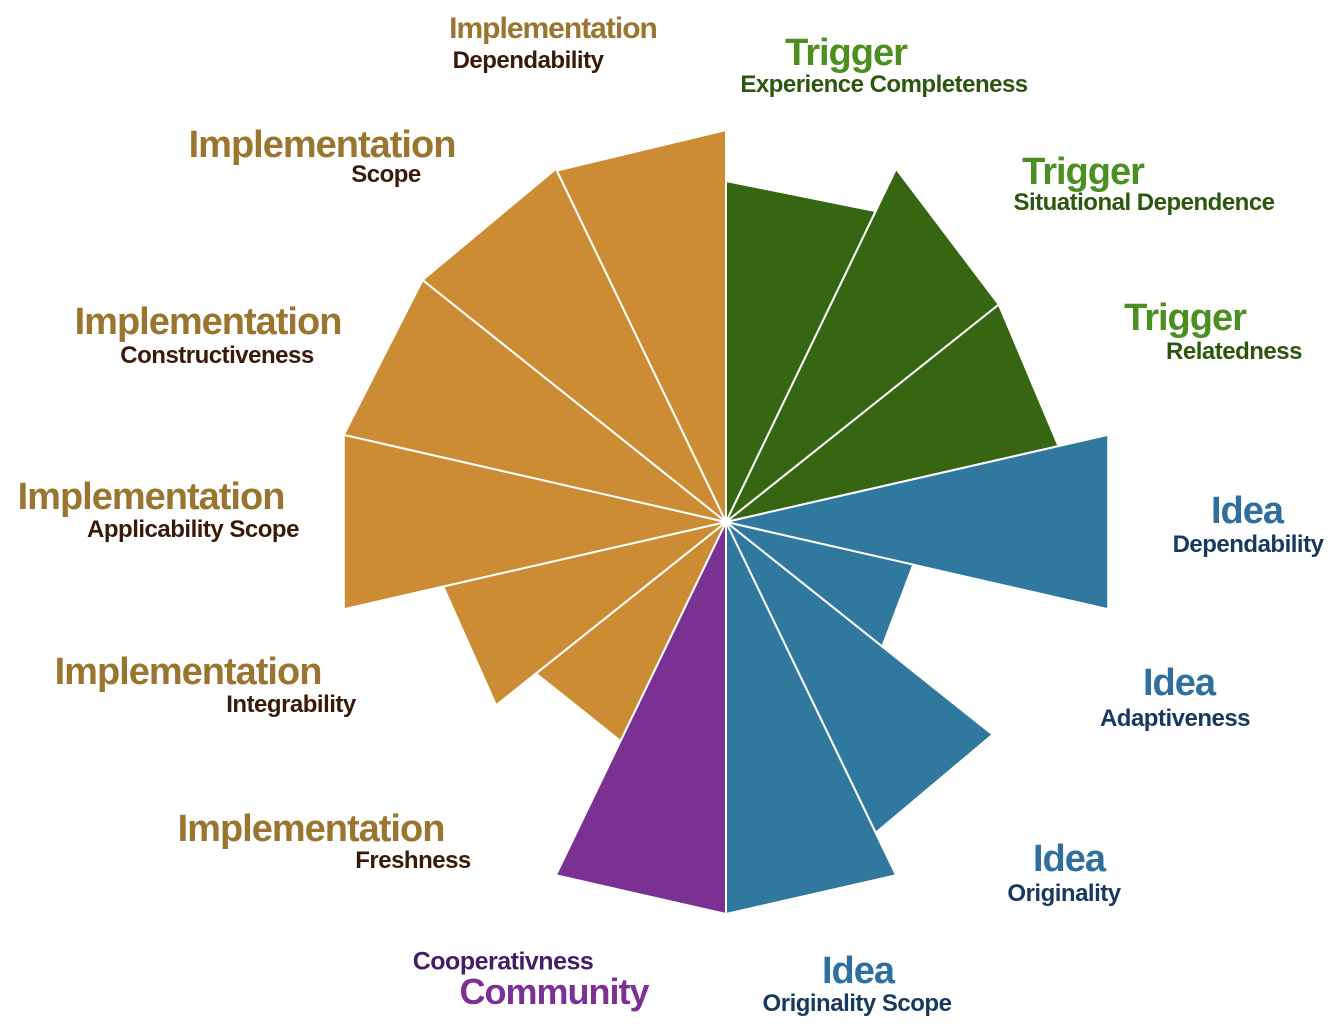 The width and height of the screenshot is (1344, 1027). What do you see at coordinates (1247, 511) in the screenshot?
I see `label-category-idea-dependability: Idea` at bounding box center [1247, 511].